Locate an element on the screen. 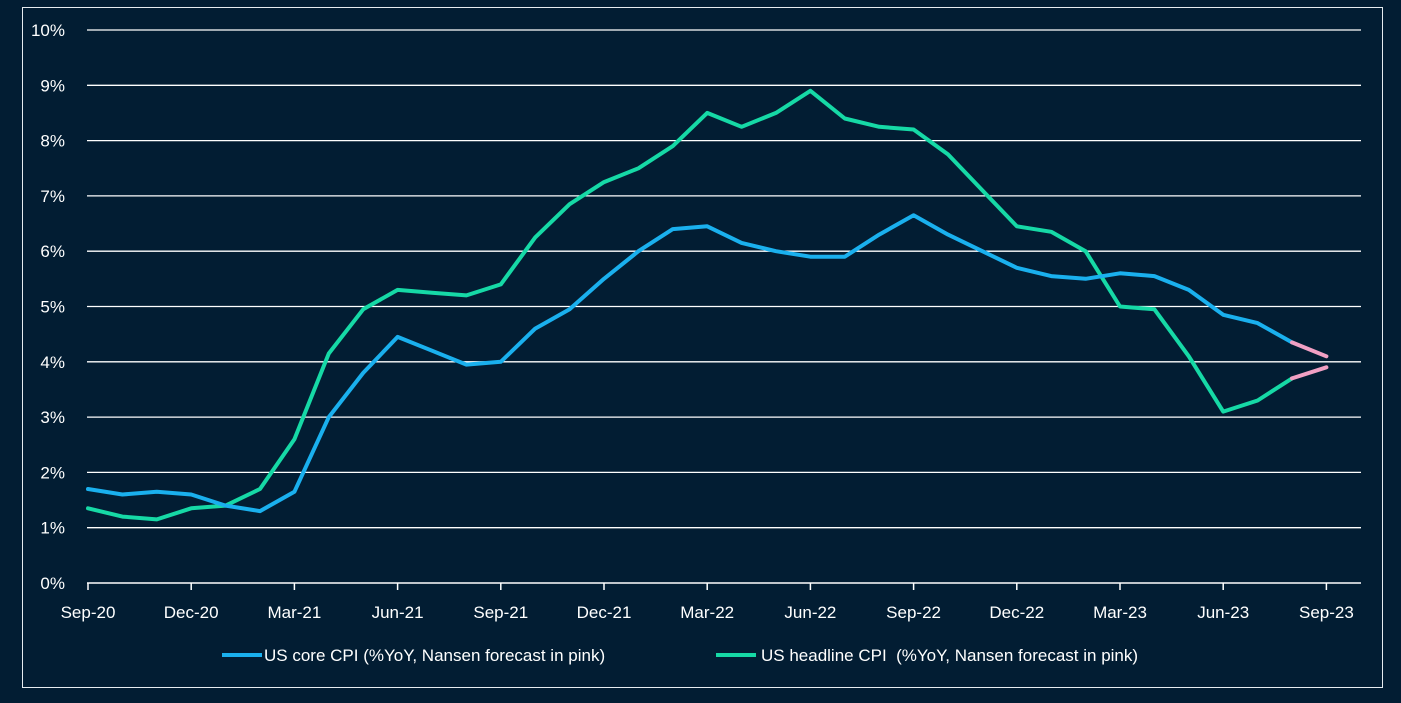  y-tick-label: 2% is located at coordinates (52, 472).